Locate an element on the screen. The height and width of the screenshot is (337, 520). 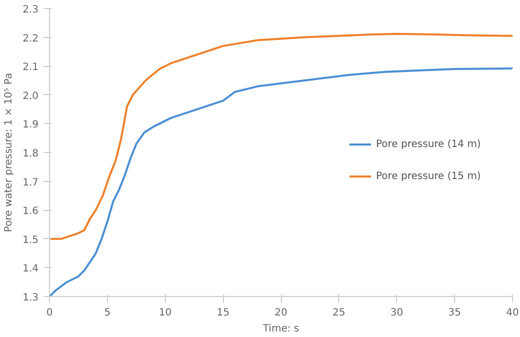
x-tick-label: 35 is located at coordinates (454, 313).